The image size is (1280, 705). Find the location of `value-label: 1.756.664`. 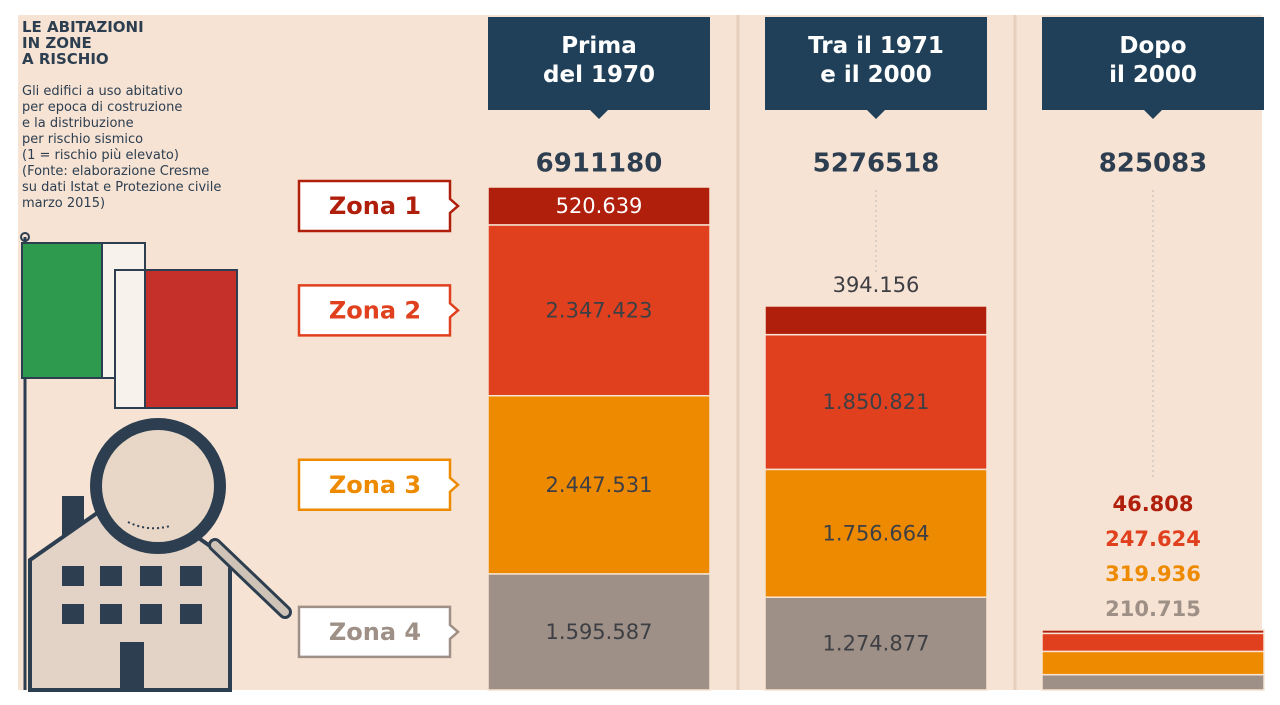

value-label: 1.756.664 is located at coordinates (876, 533).